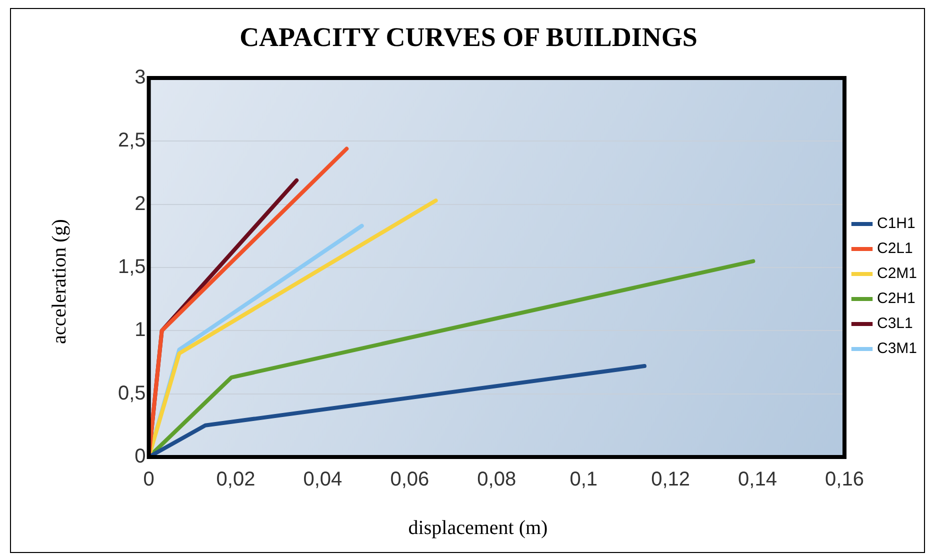 This screenshot has width=937, height=555. What do you see at coordinates (468, 37) in the screenshot?
I see `chart-title: CAPACITY CURVES OF BUILDINGS` at bounding box center [468, 37].